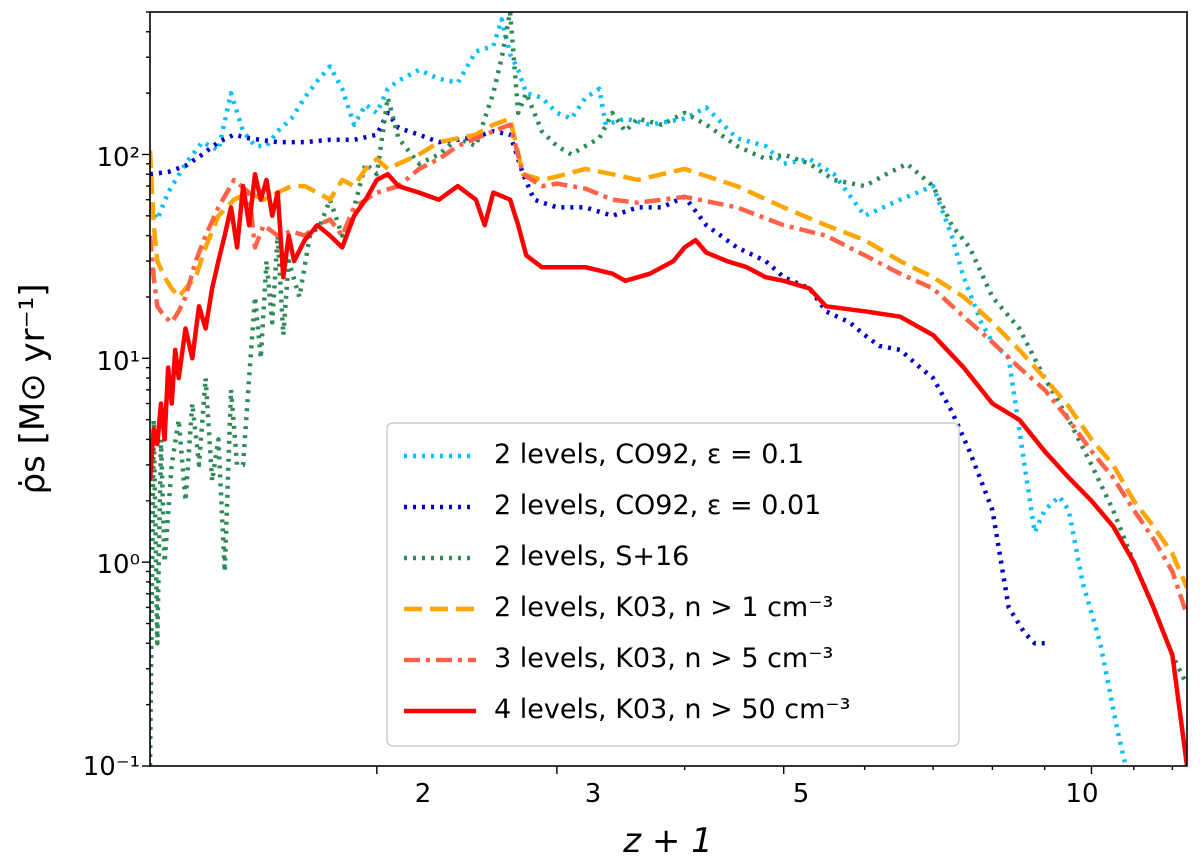 This screenshot has height=859, width=1200. Describe the element at coordinates (423, 794) in the screenshot. I see `x-tick-label-2: 2` at that location.